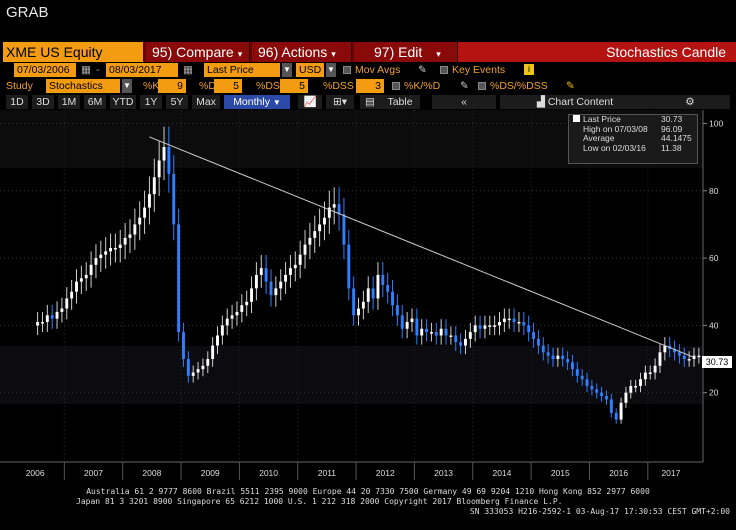  Describe the element at coordinates (228, 86) in the screenshot. I see `d-value-field: 5` at that location.